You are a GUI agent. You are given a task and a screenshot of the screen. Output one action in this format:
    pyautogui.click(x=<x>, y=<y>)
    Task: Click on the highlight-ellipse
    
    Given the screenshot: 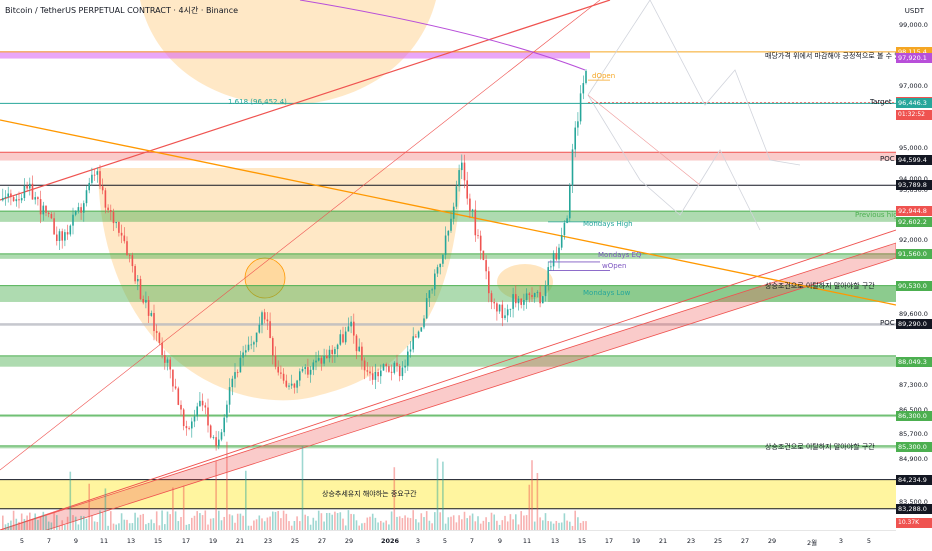 What is the action you would take?
    pyautogui.click(x=525, y=282)
    